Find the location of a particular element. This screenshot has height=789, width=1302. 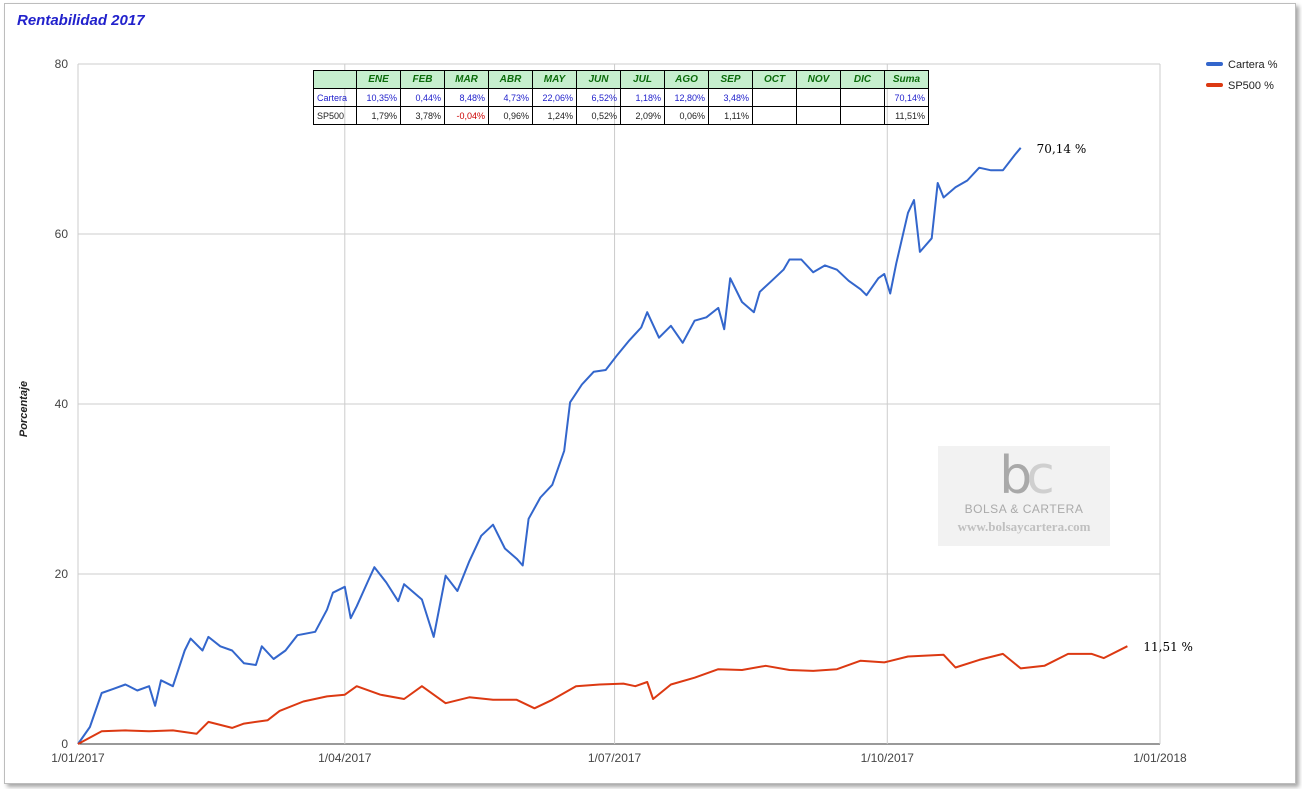

table-header-feb: FEB is located at coordinates (422, 79).